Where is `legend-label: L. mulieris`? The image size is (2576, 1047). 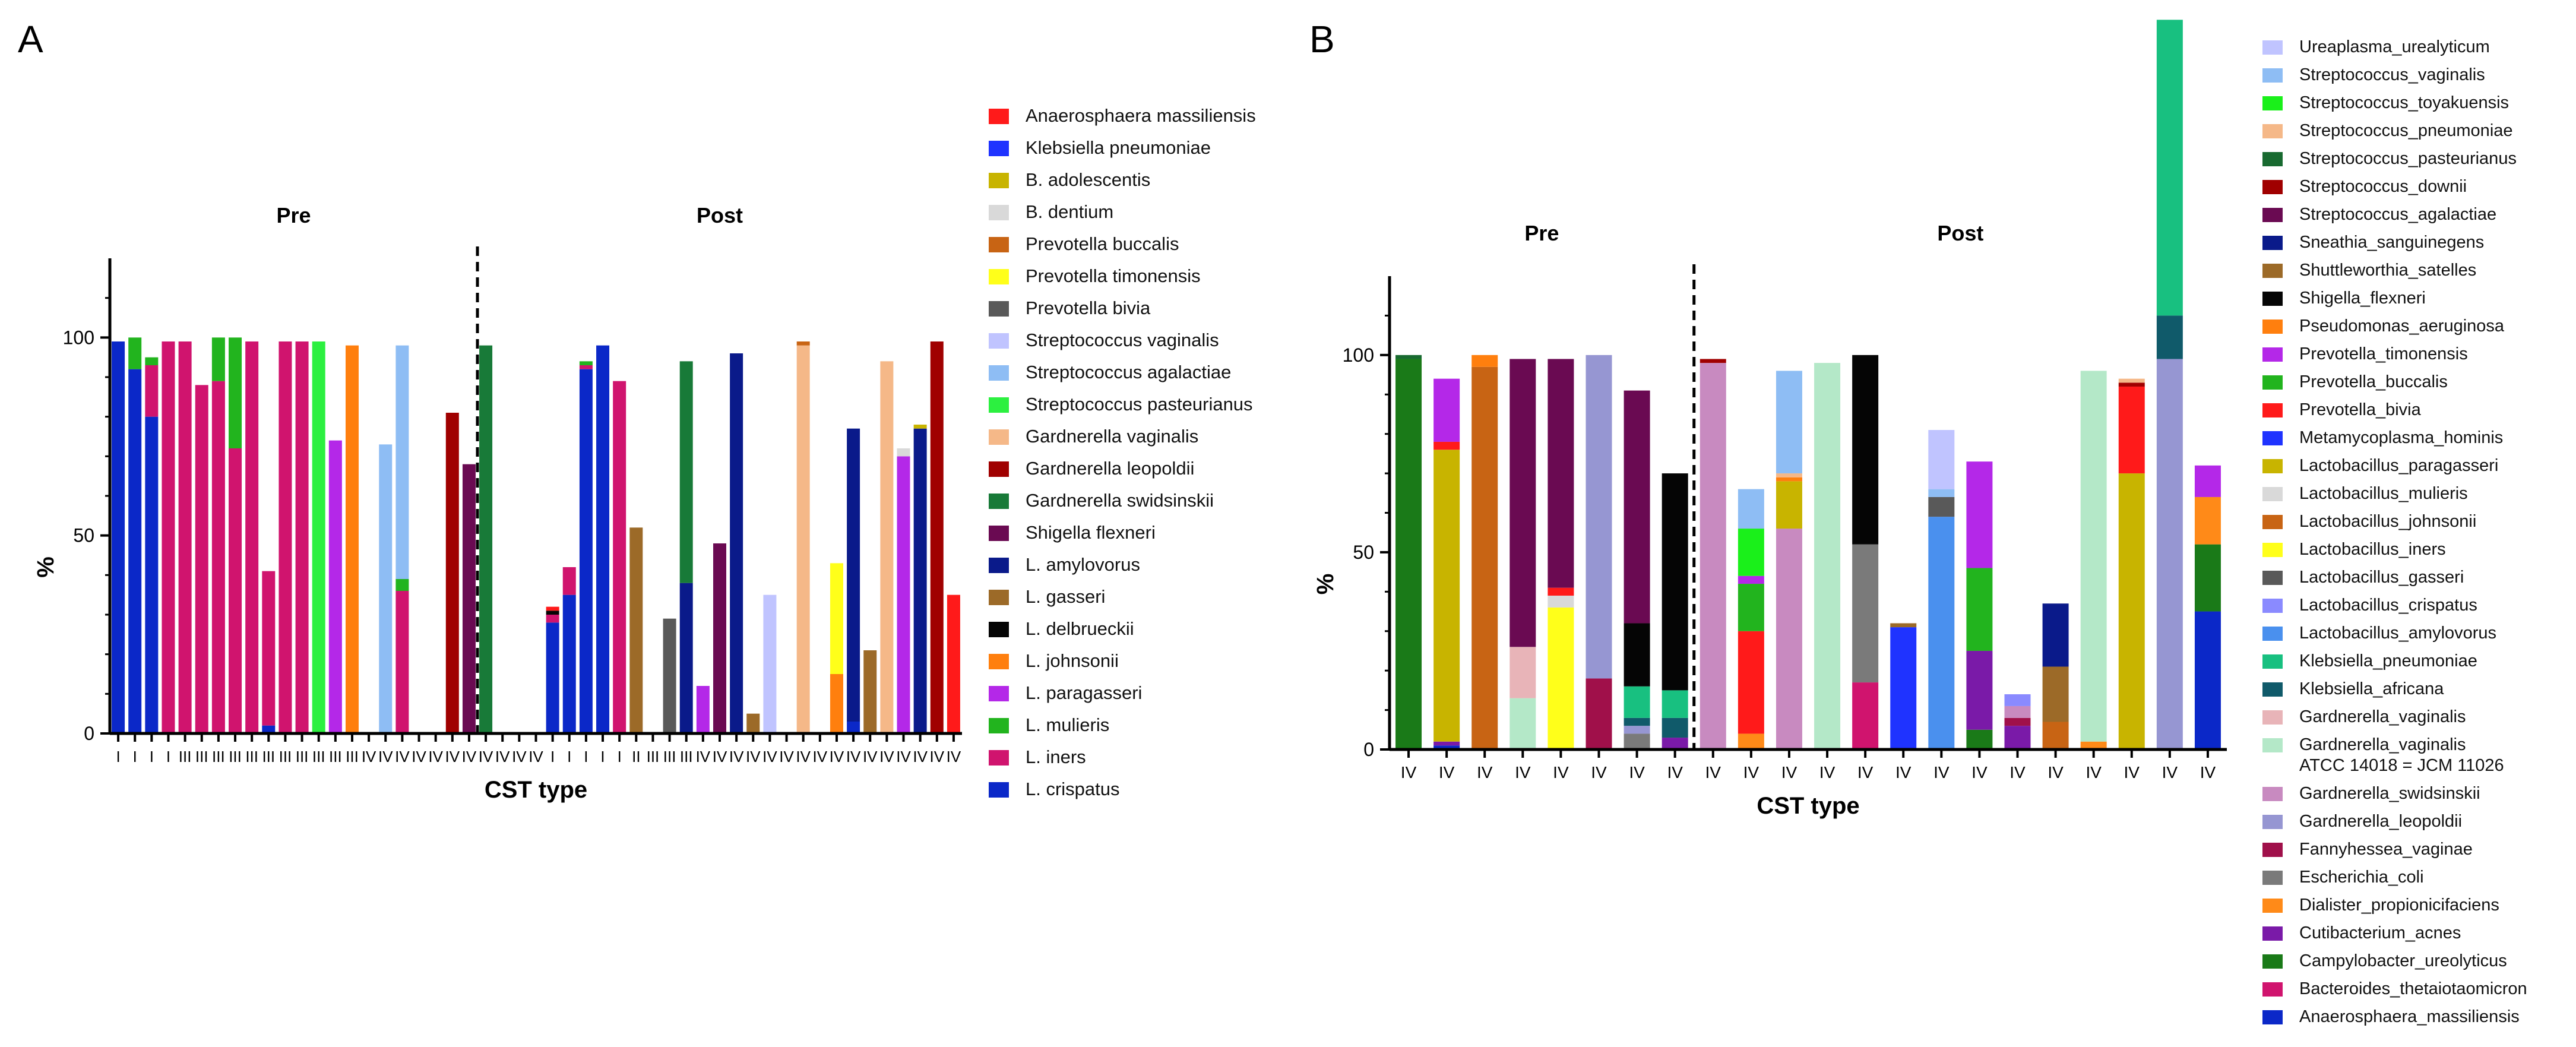
legend-label: L. mulieris is located at coordinates (1067, 724).